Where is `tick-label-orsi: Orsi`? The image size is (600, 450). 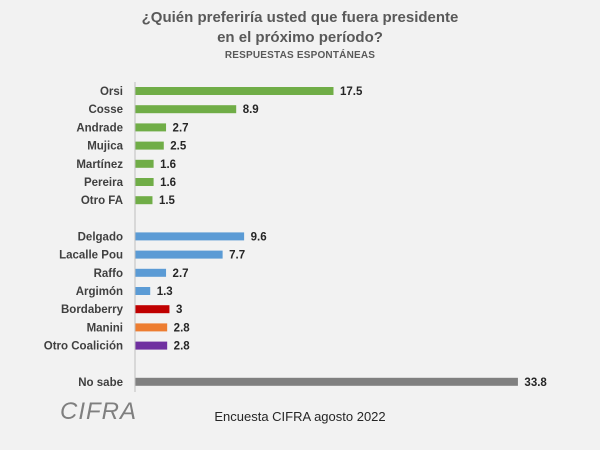 tick-label-orsi: Orsi is located at coordinates (111, 92).